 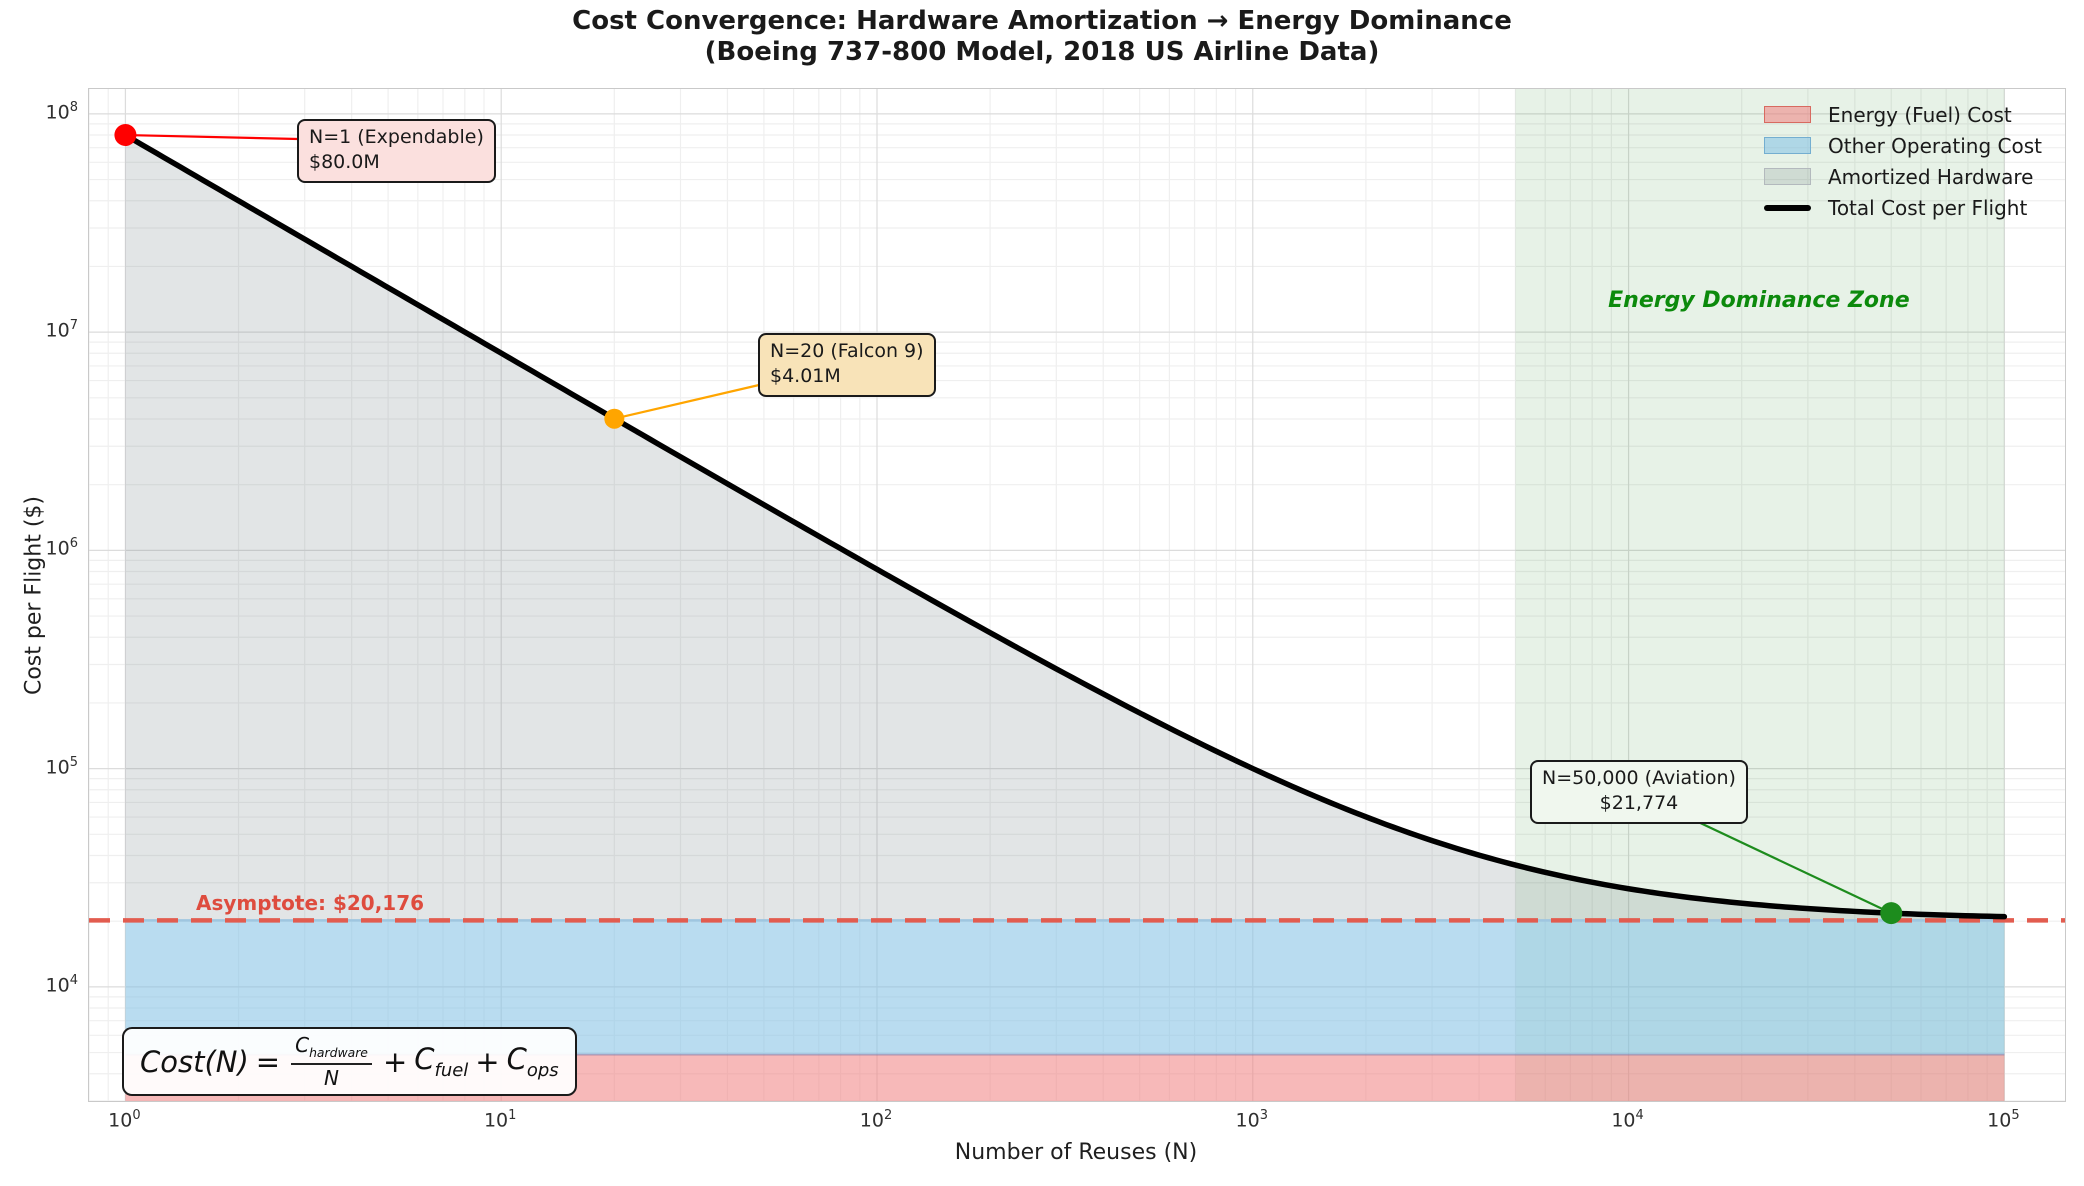 What do you see at coordinates (396, 151) in the screenshot?
I see `annotation-expendable: N=1 (Expendable) $80.0M` at bounding box center [396, 151].